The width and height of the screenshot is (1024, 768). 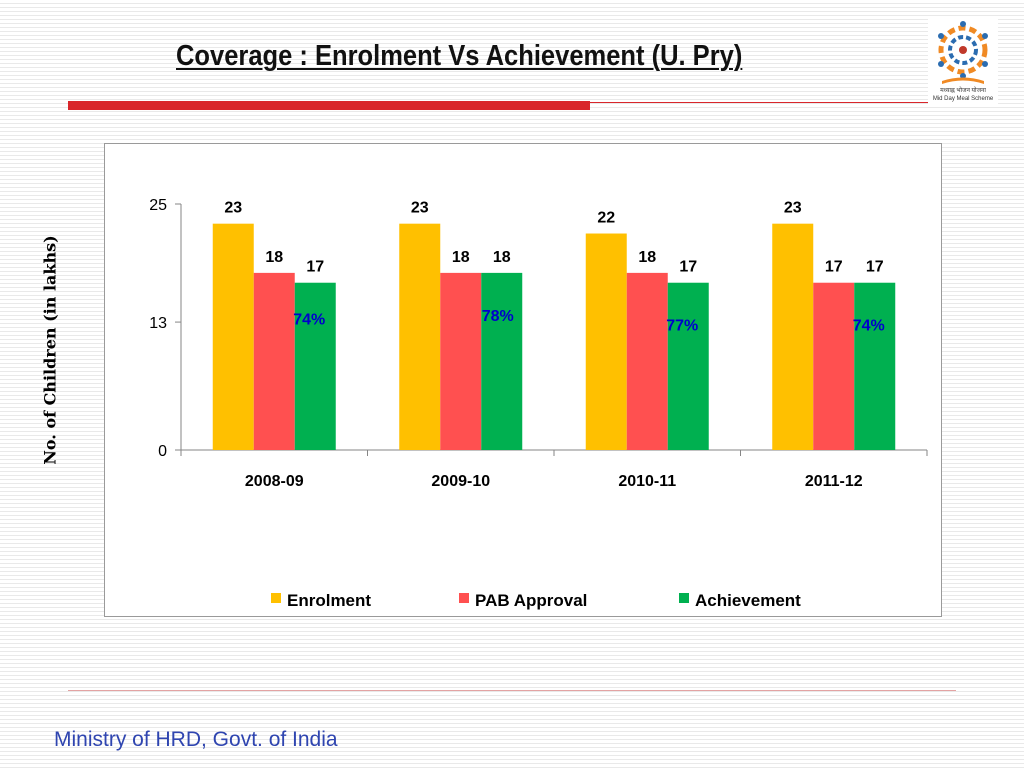 I want to click on mid-day-meal-logo: मध्याह्न भोजन योजना Mid Day Meal Scheme, so click(x=963, y=62).